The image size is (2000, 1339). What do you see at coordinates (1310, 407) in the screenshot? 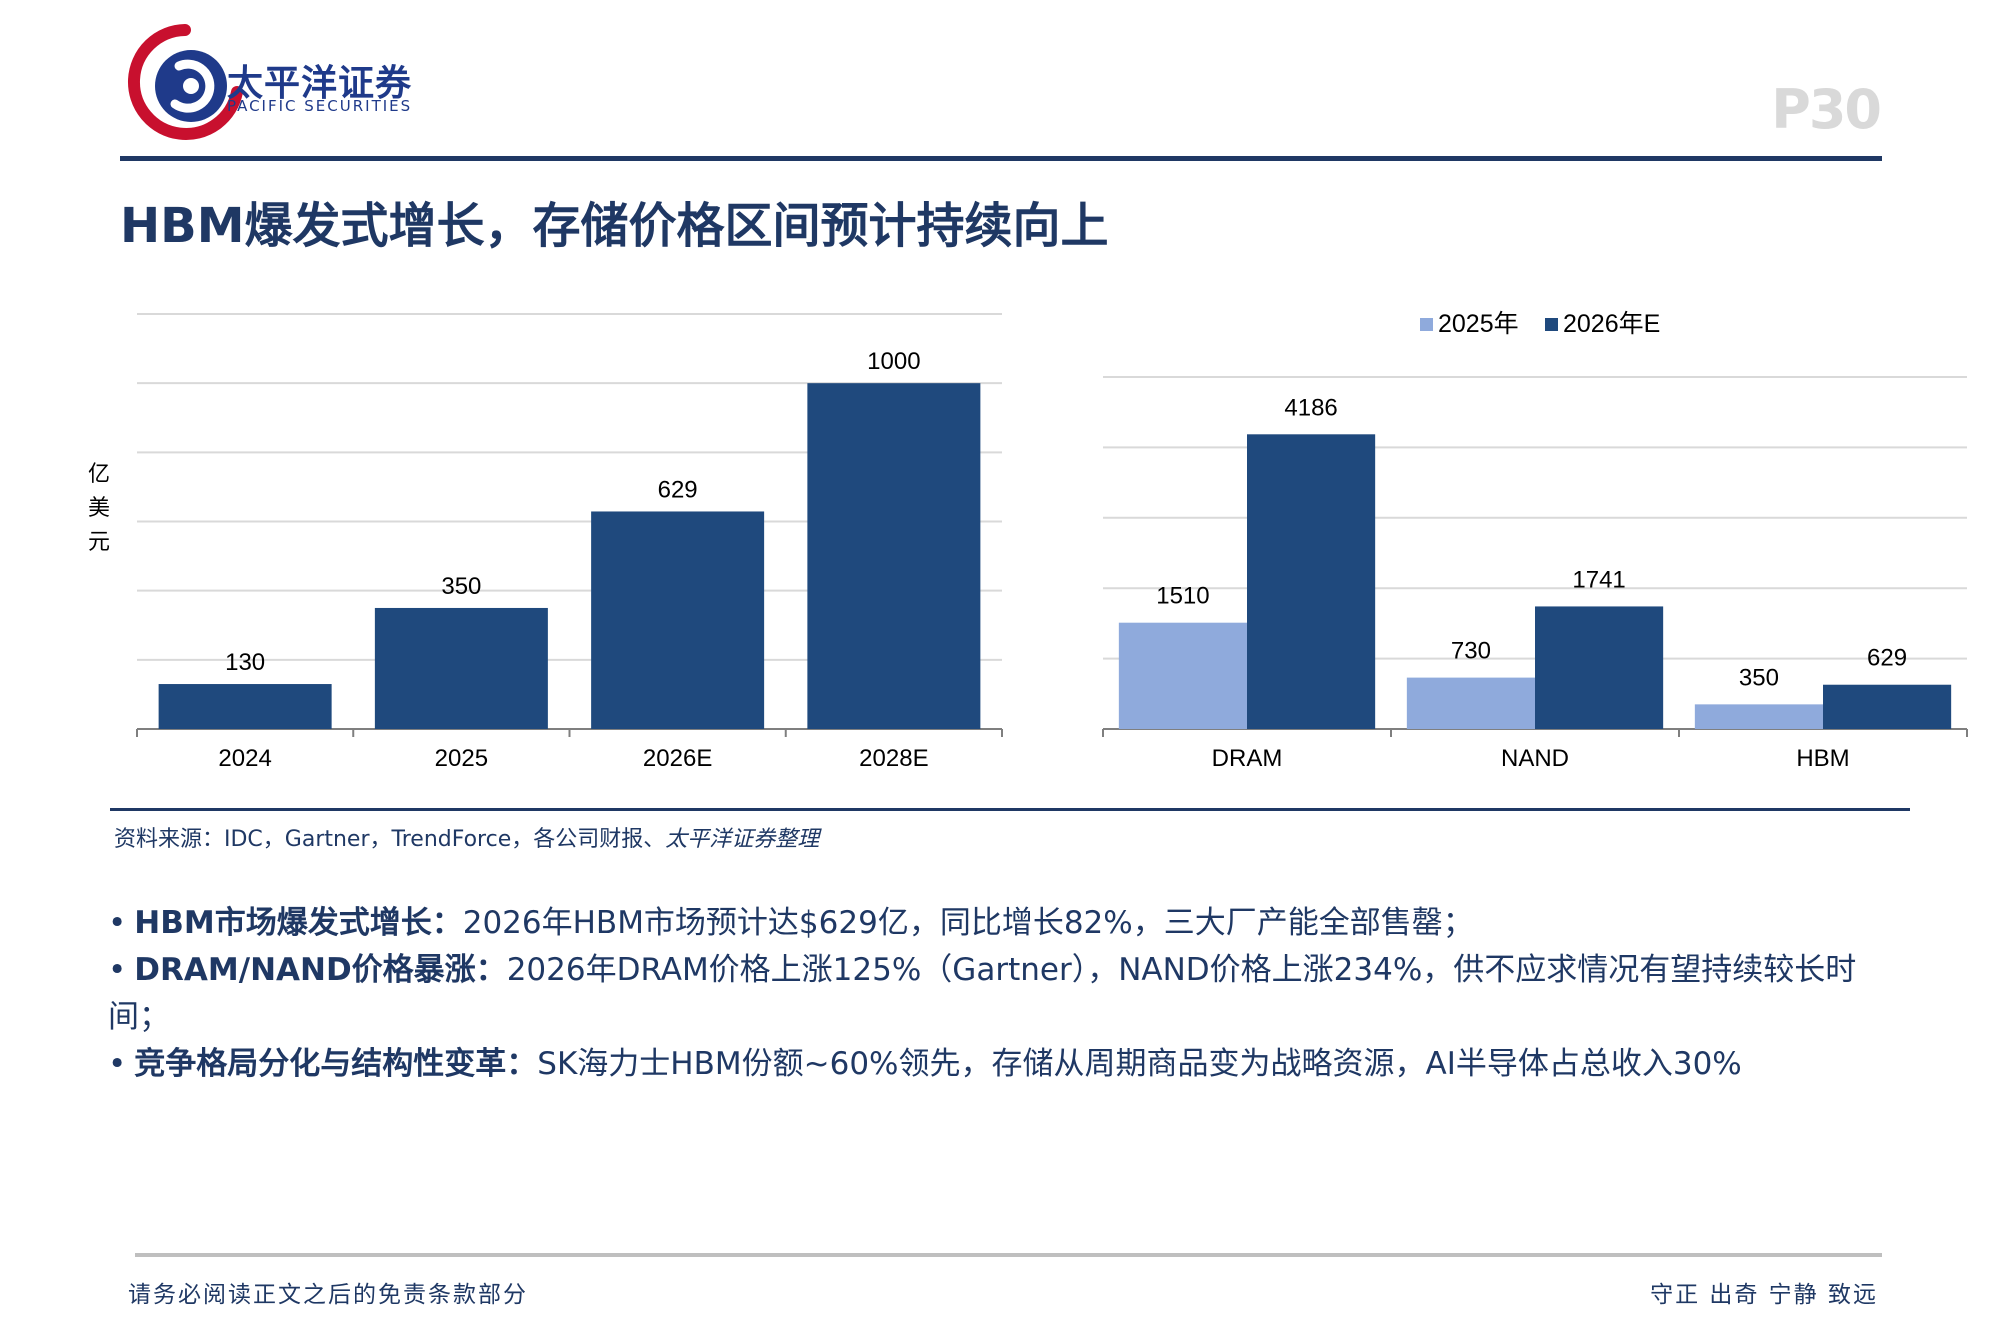
I see `data-label: 4186` at bounding box center [1310, 407].